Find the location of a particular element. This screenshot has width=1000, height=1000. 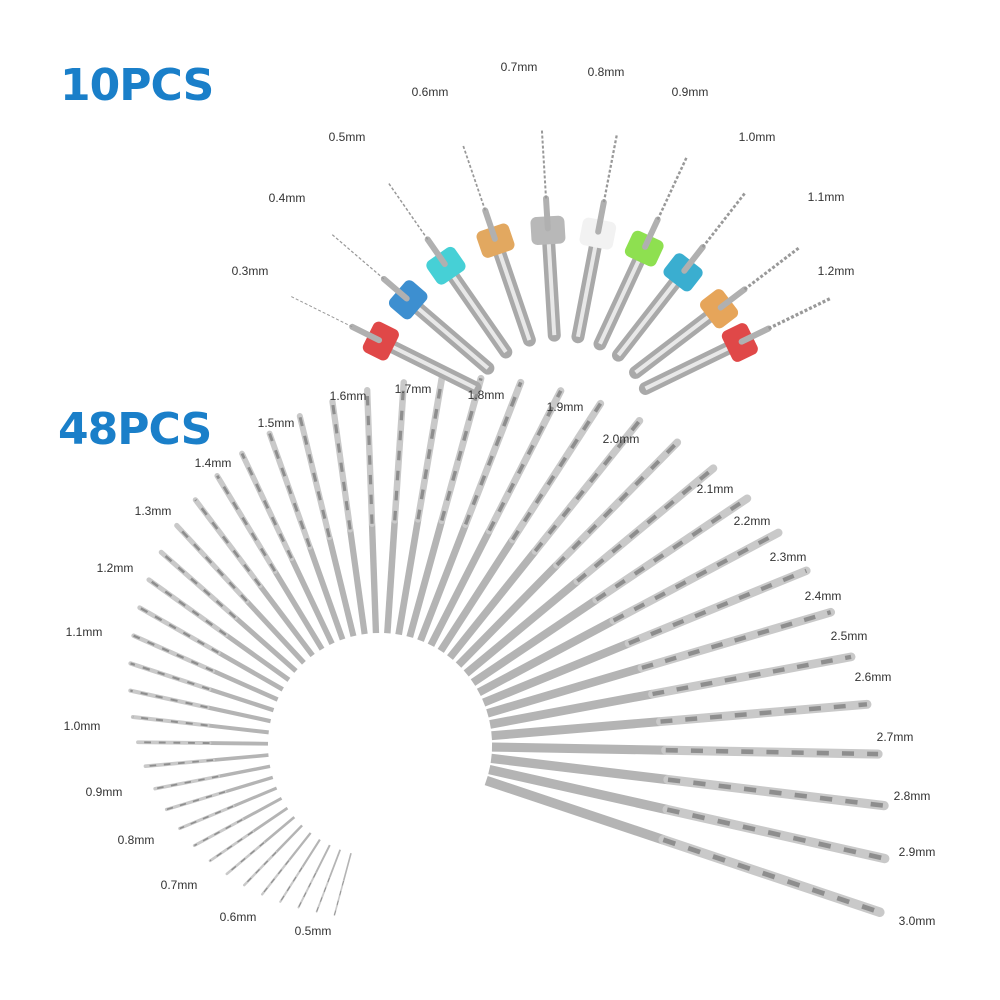

size-label: 2.1mm is located at coordinates (715, 489).